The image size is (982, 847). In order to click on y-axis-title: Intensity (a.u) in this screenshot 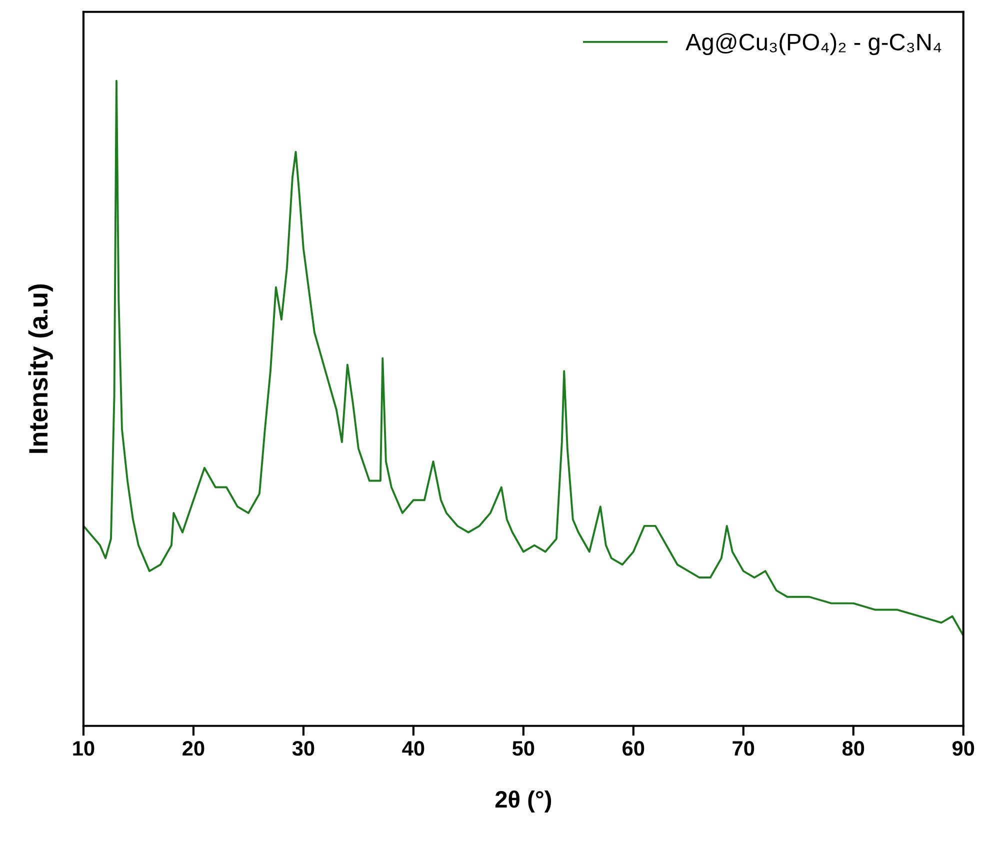, I will do `click(40, 368)`.